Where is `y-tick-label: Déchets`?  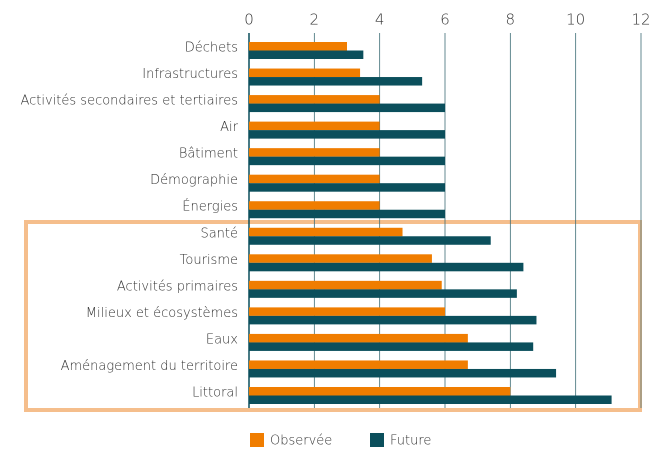
y-tick-label: Déchets is located at coordinates (211, 48).